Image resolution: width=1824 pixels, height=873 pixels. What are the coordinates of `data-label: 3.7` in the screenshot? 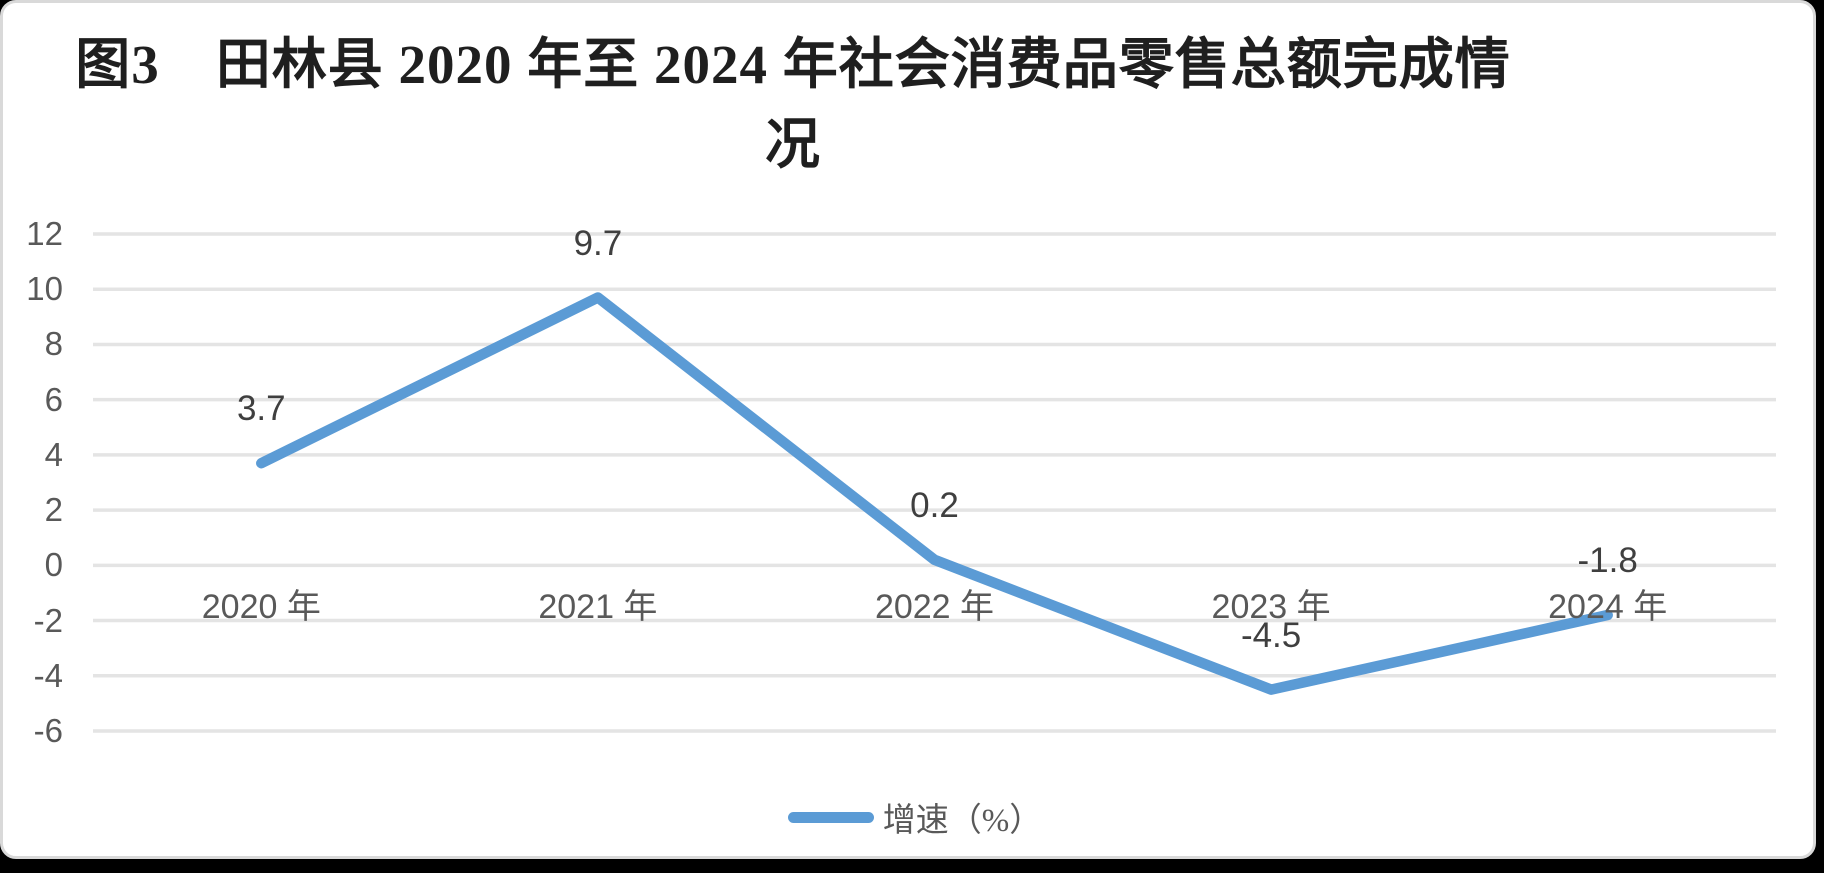 It's located at (261, 409).